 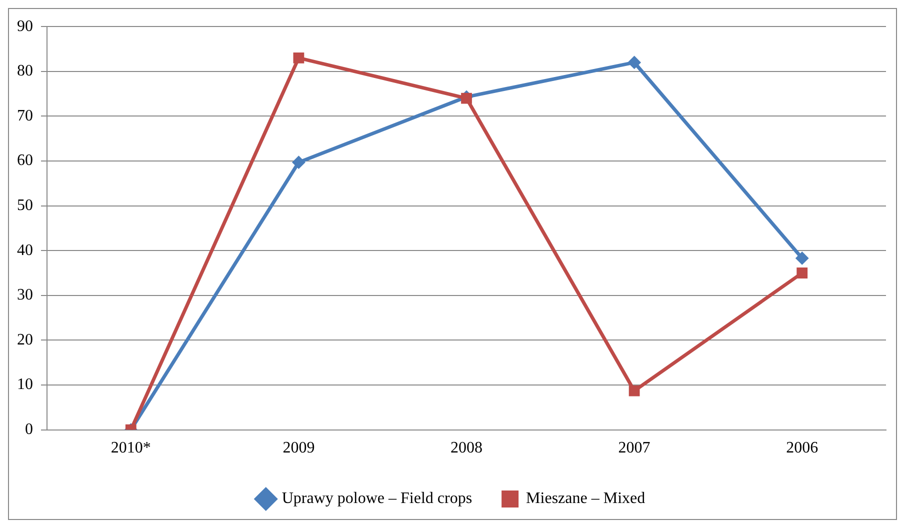 What do you see at coordinates (634, 448) in the screenshot?
I see `x-tick-label: 2007` at bounding box center [634, 448].